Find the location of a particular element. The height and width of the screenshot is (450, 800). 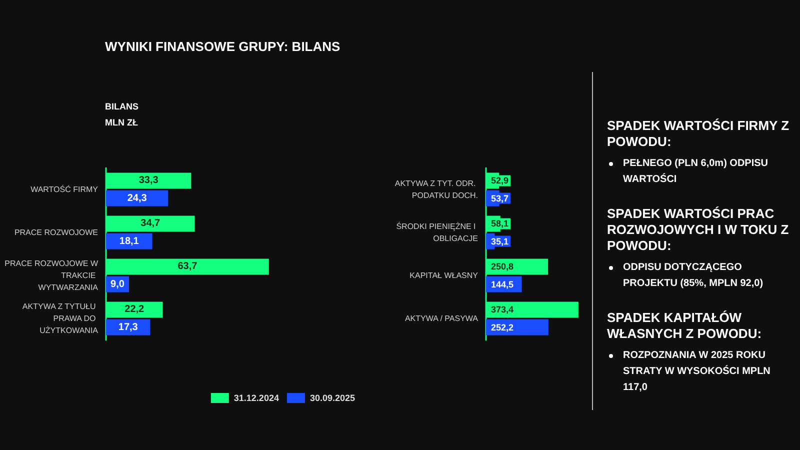

y-tick-label: ŚRODKI PIENIĘŻNE I OBLIGACJE is located at coordinates (437, 232).